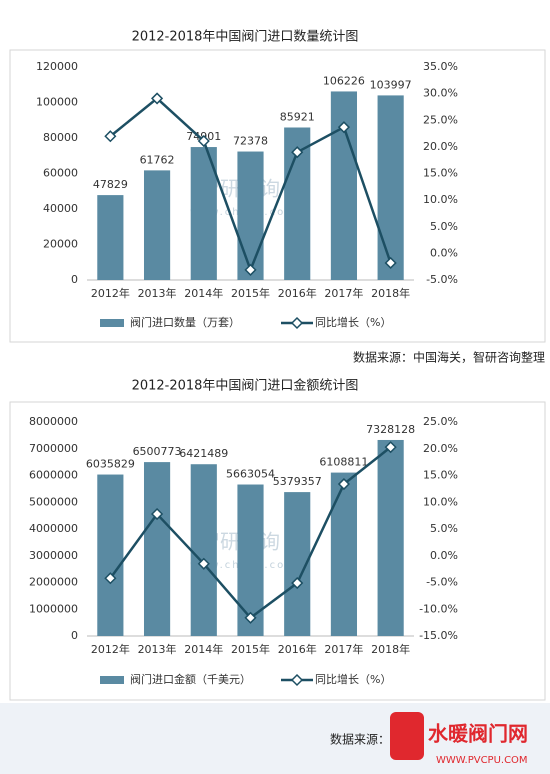 The width and height of the screenshot is (550, 774). What do you see at coordinates (110, 464) in the screenshot?
I see `data-label: 6035829` at bounding box center [110, 464].